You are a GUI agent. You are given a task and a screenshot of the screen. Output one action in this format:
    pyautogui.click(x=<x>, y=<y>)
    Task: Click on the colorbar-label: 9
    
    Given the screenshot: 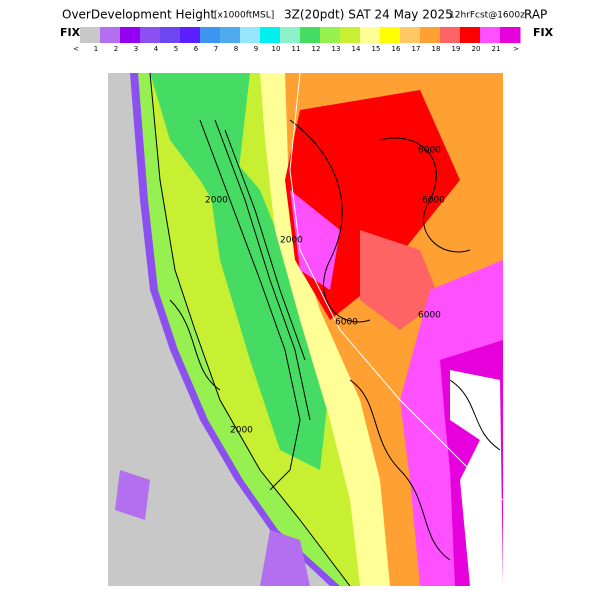 What is the action you would take?
    pyautogui.click(x=256, y=49)
    